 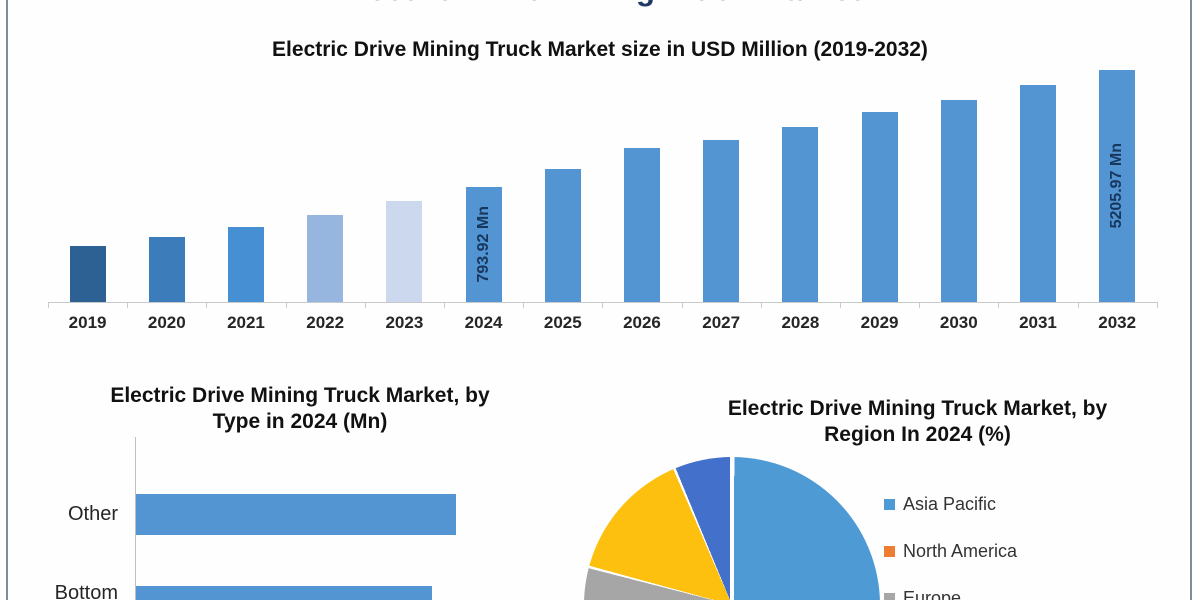 I want to click on bar-2019, so click(x=87, y=274).